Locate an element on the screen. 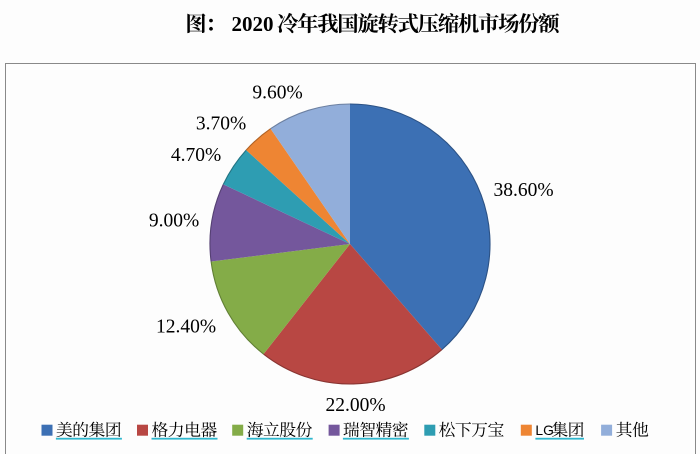 The image size is (700, 459). svg-text: LG is located at coordinates (544, 430).